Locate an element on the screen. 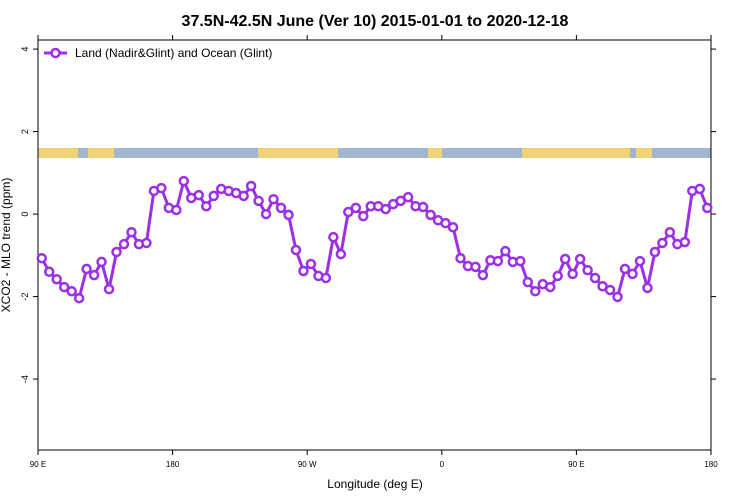  legend: Land (Nadir&Glint) and Ocean (Glint) is located at coordinates (158, 53).